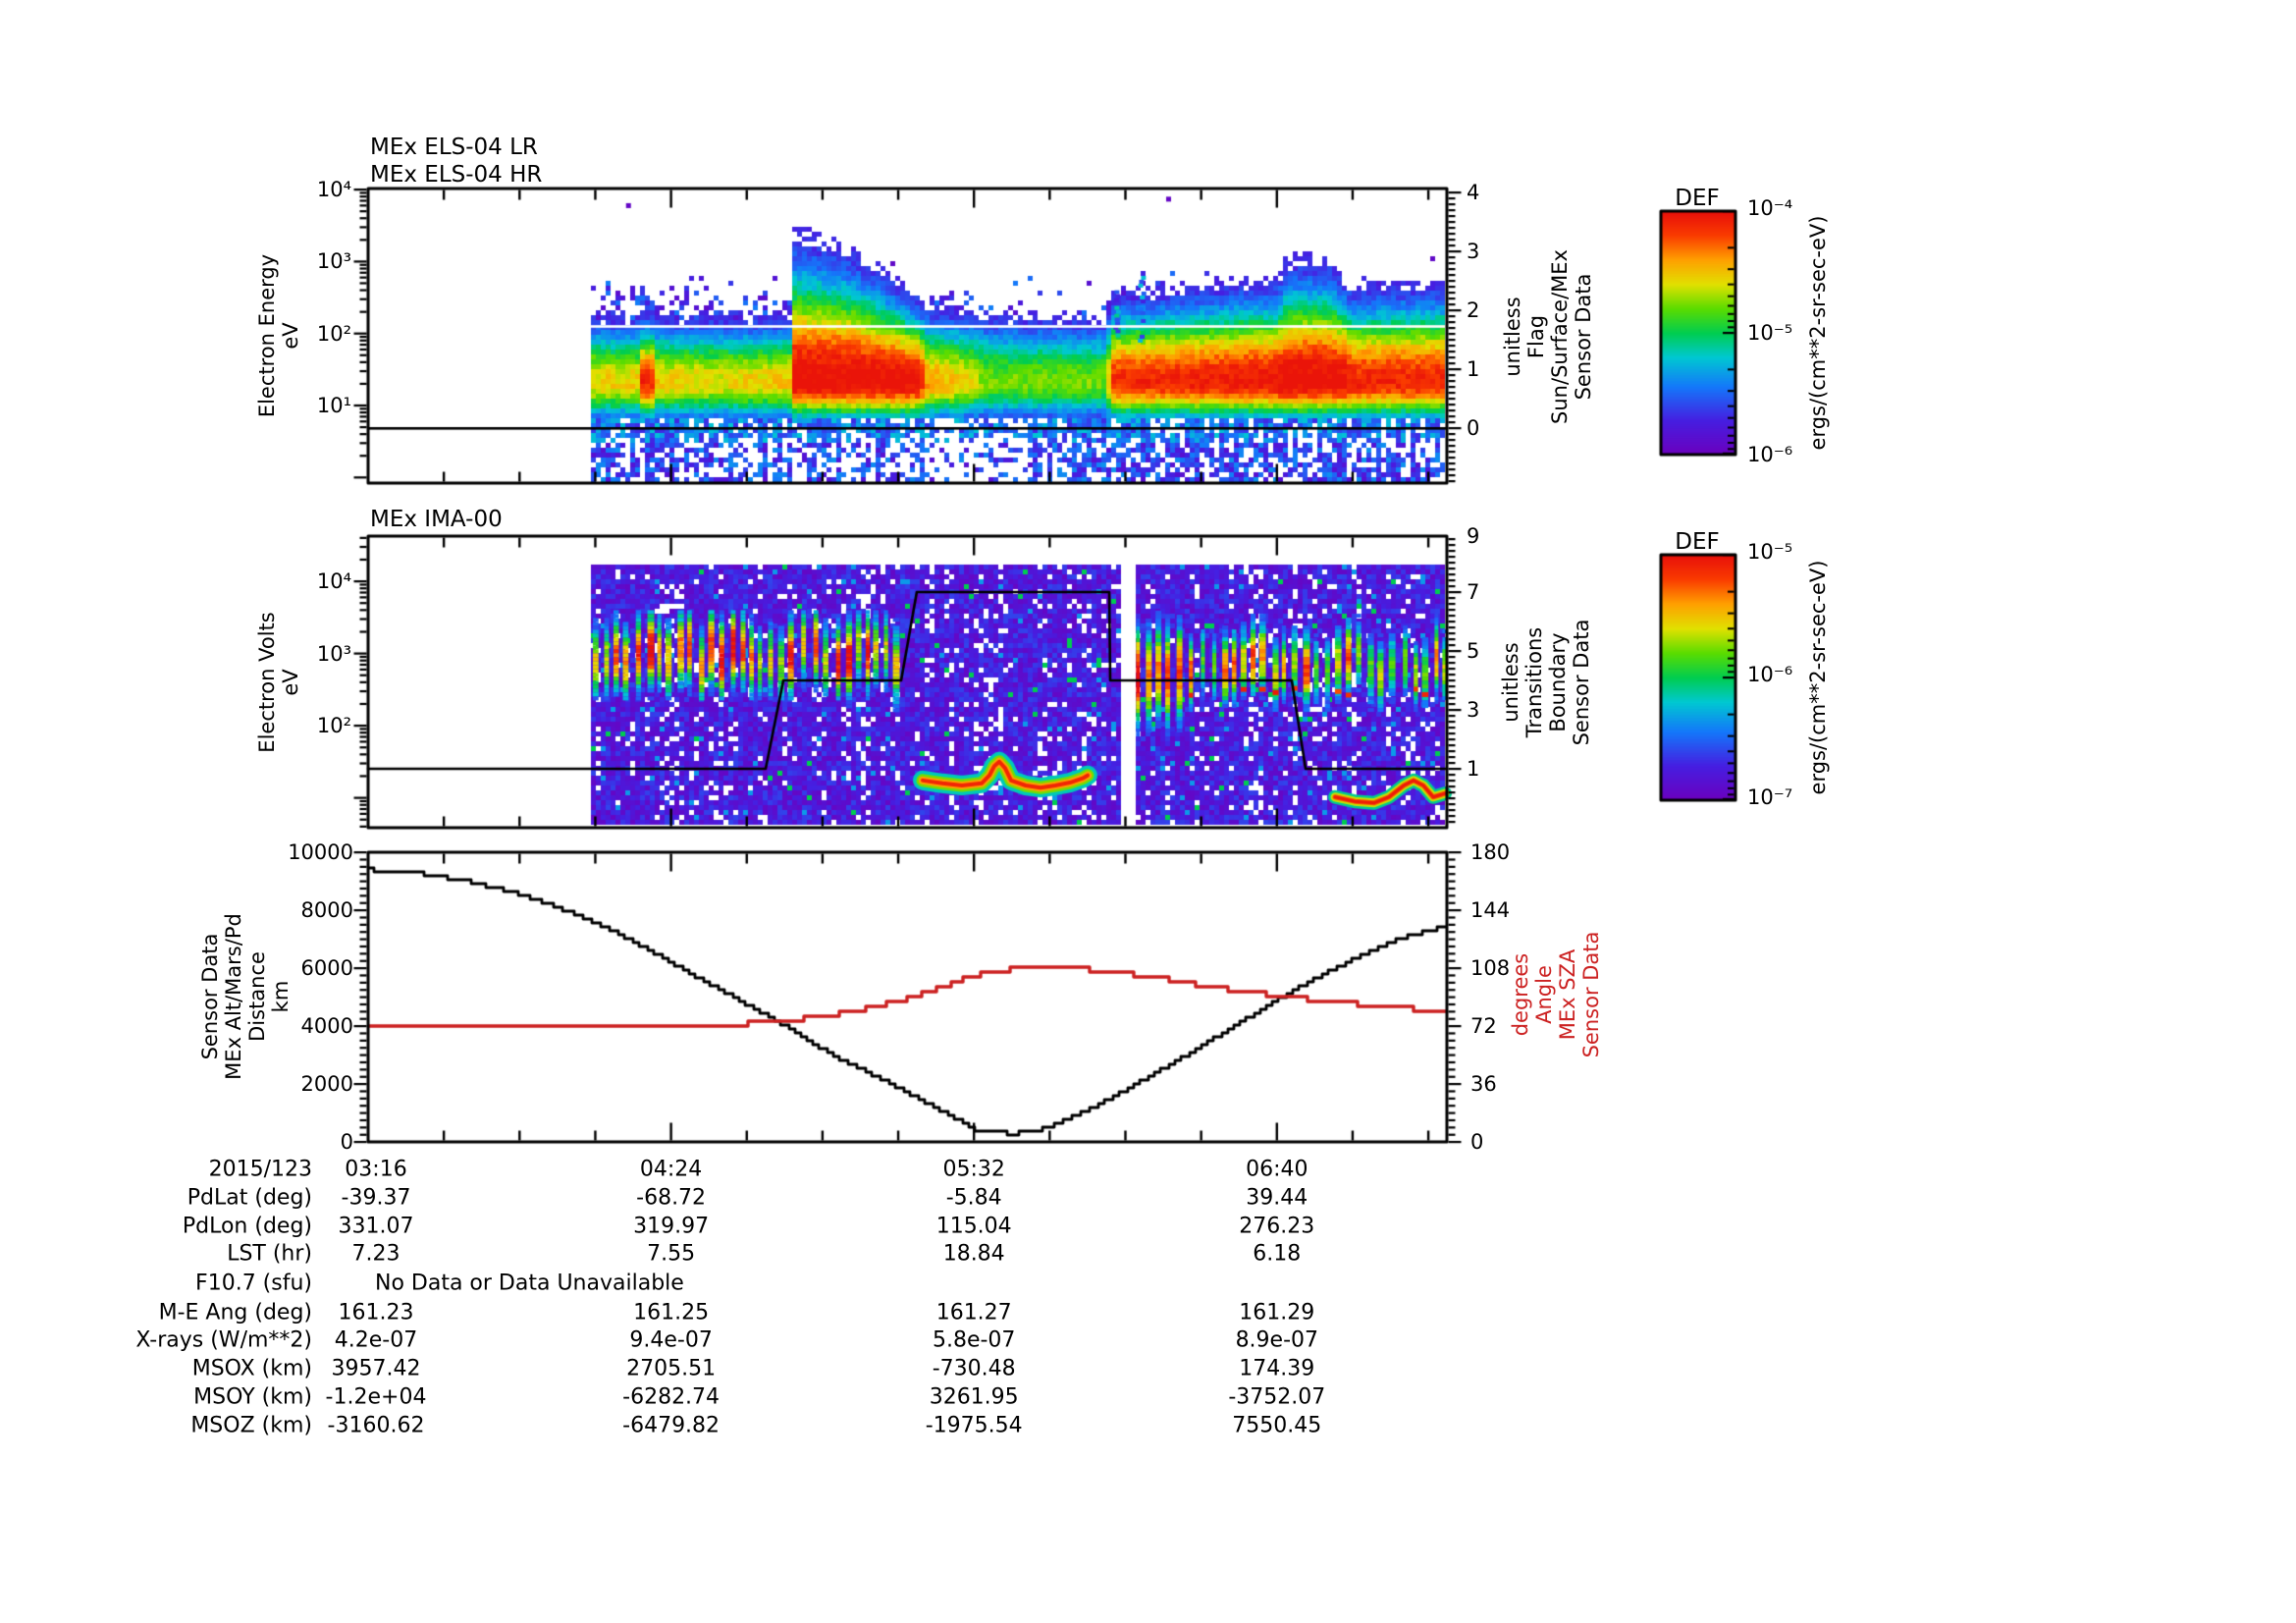 This screenshot has height=1623, width=2296. What do you see at coordinates (1556, 994) in the screenshot?
I see `orbit-right-axis-label: degrees Angle MEx SZA Sensor Data` at bounding box center [1556, 994].